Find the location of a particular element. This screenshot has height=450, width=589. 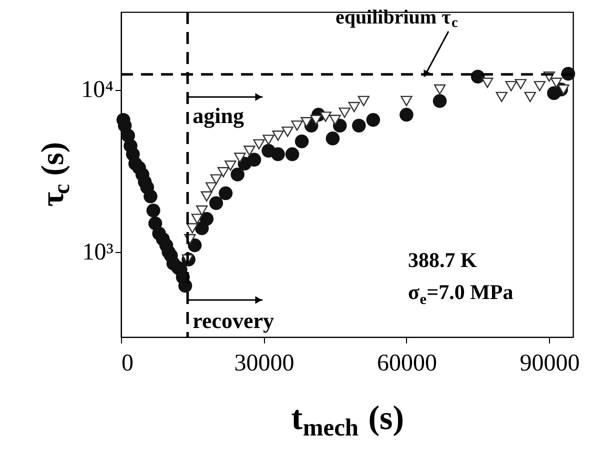

y-tick-label: 10³ is located at coordinates (98, 253).